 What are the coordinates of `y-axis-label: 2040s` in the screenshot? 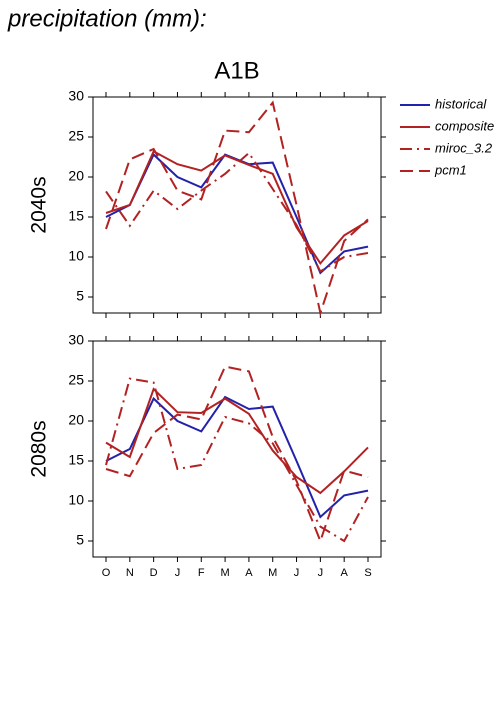 It's located at (39, 204).